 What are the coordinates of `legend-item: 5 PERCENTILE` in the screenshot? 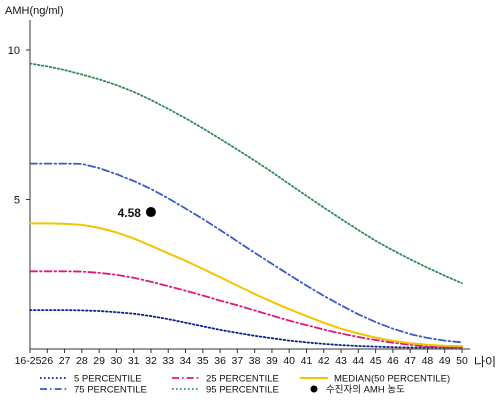 It's located at (91, 379).